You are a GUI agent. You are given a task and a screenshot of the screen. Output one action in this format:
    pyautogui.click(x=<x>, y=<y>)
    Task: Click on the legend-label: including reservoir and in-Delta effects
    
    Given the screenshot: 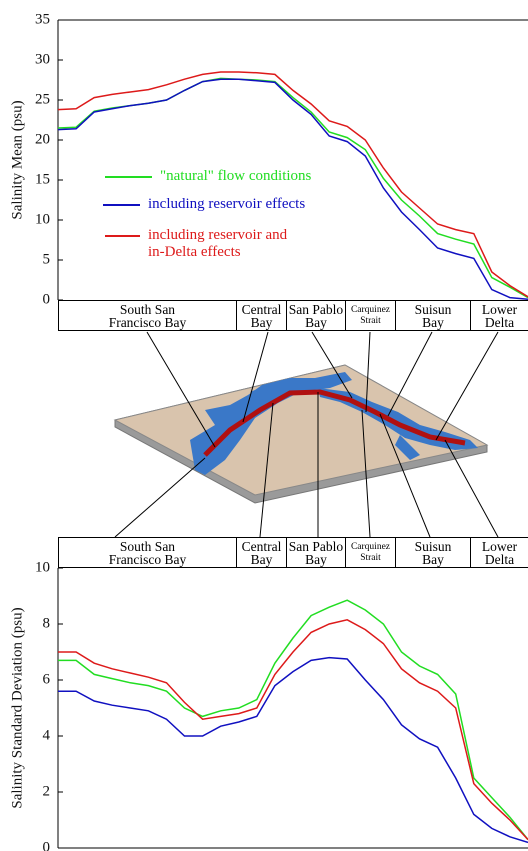 What is the action you would take?
    pyautogui.click(x=218, y=243)
    